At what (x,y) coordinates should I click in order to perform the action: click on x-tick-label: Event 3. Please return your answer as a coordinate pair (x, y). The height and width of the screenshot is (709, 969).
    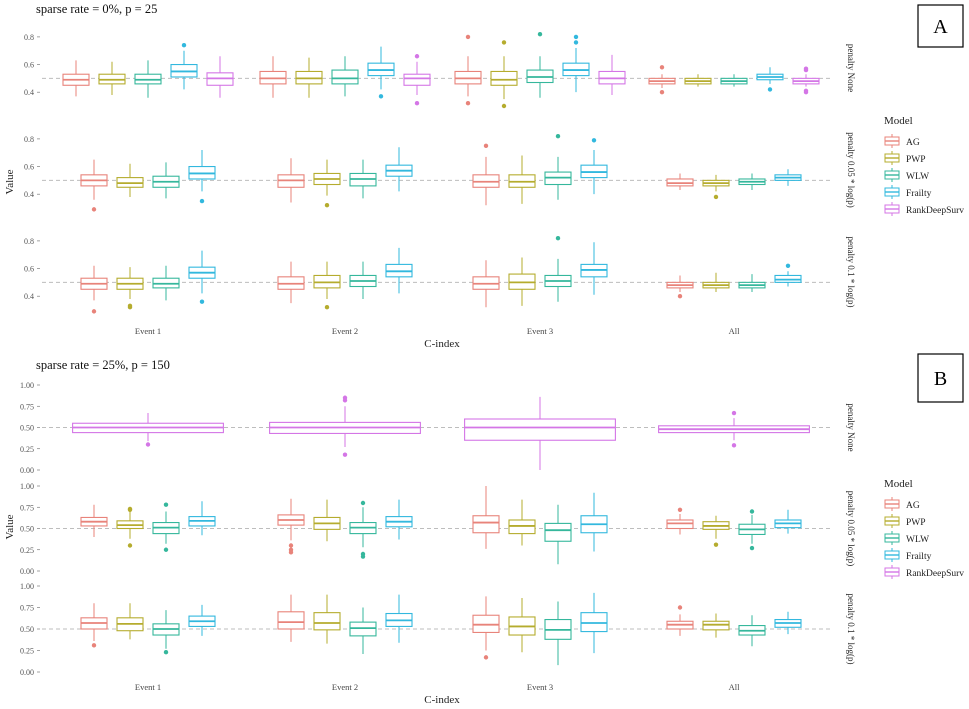
    Looking at the image, I should click on (540, 687).